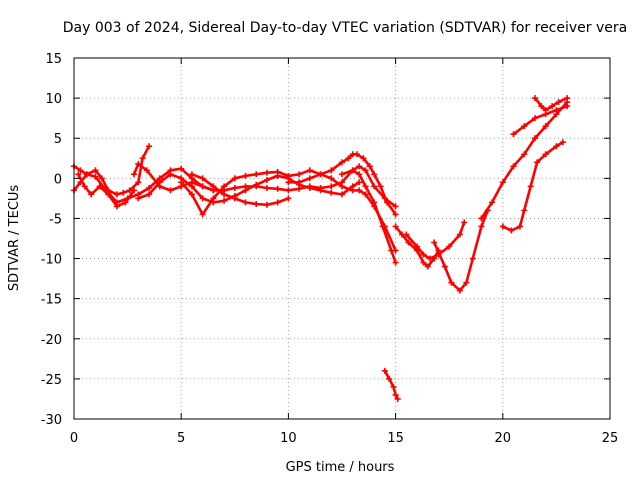 The height and width of the screenshot is (480, 640). Describe the element at coordinates (51, 260) in the screenshot. I see `y-tick-label: -10` at that location.